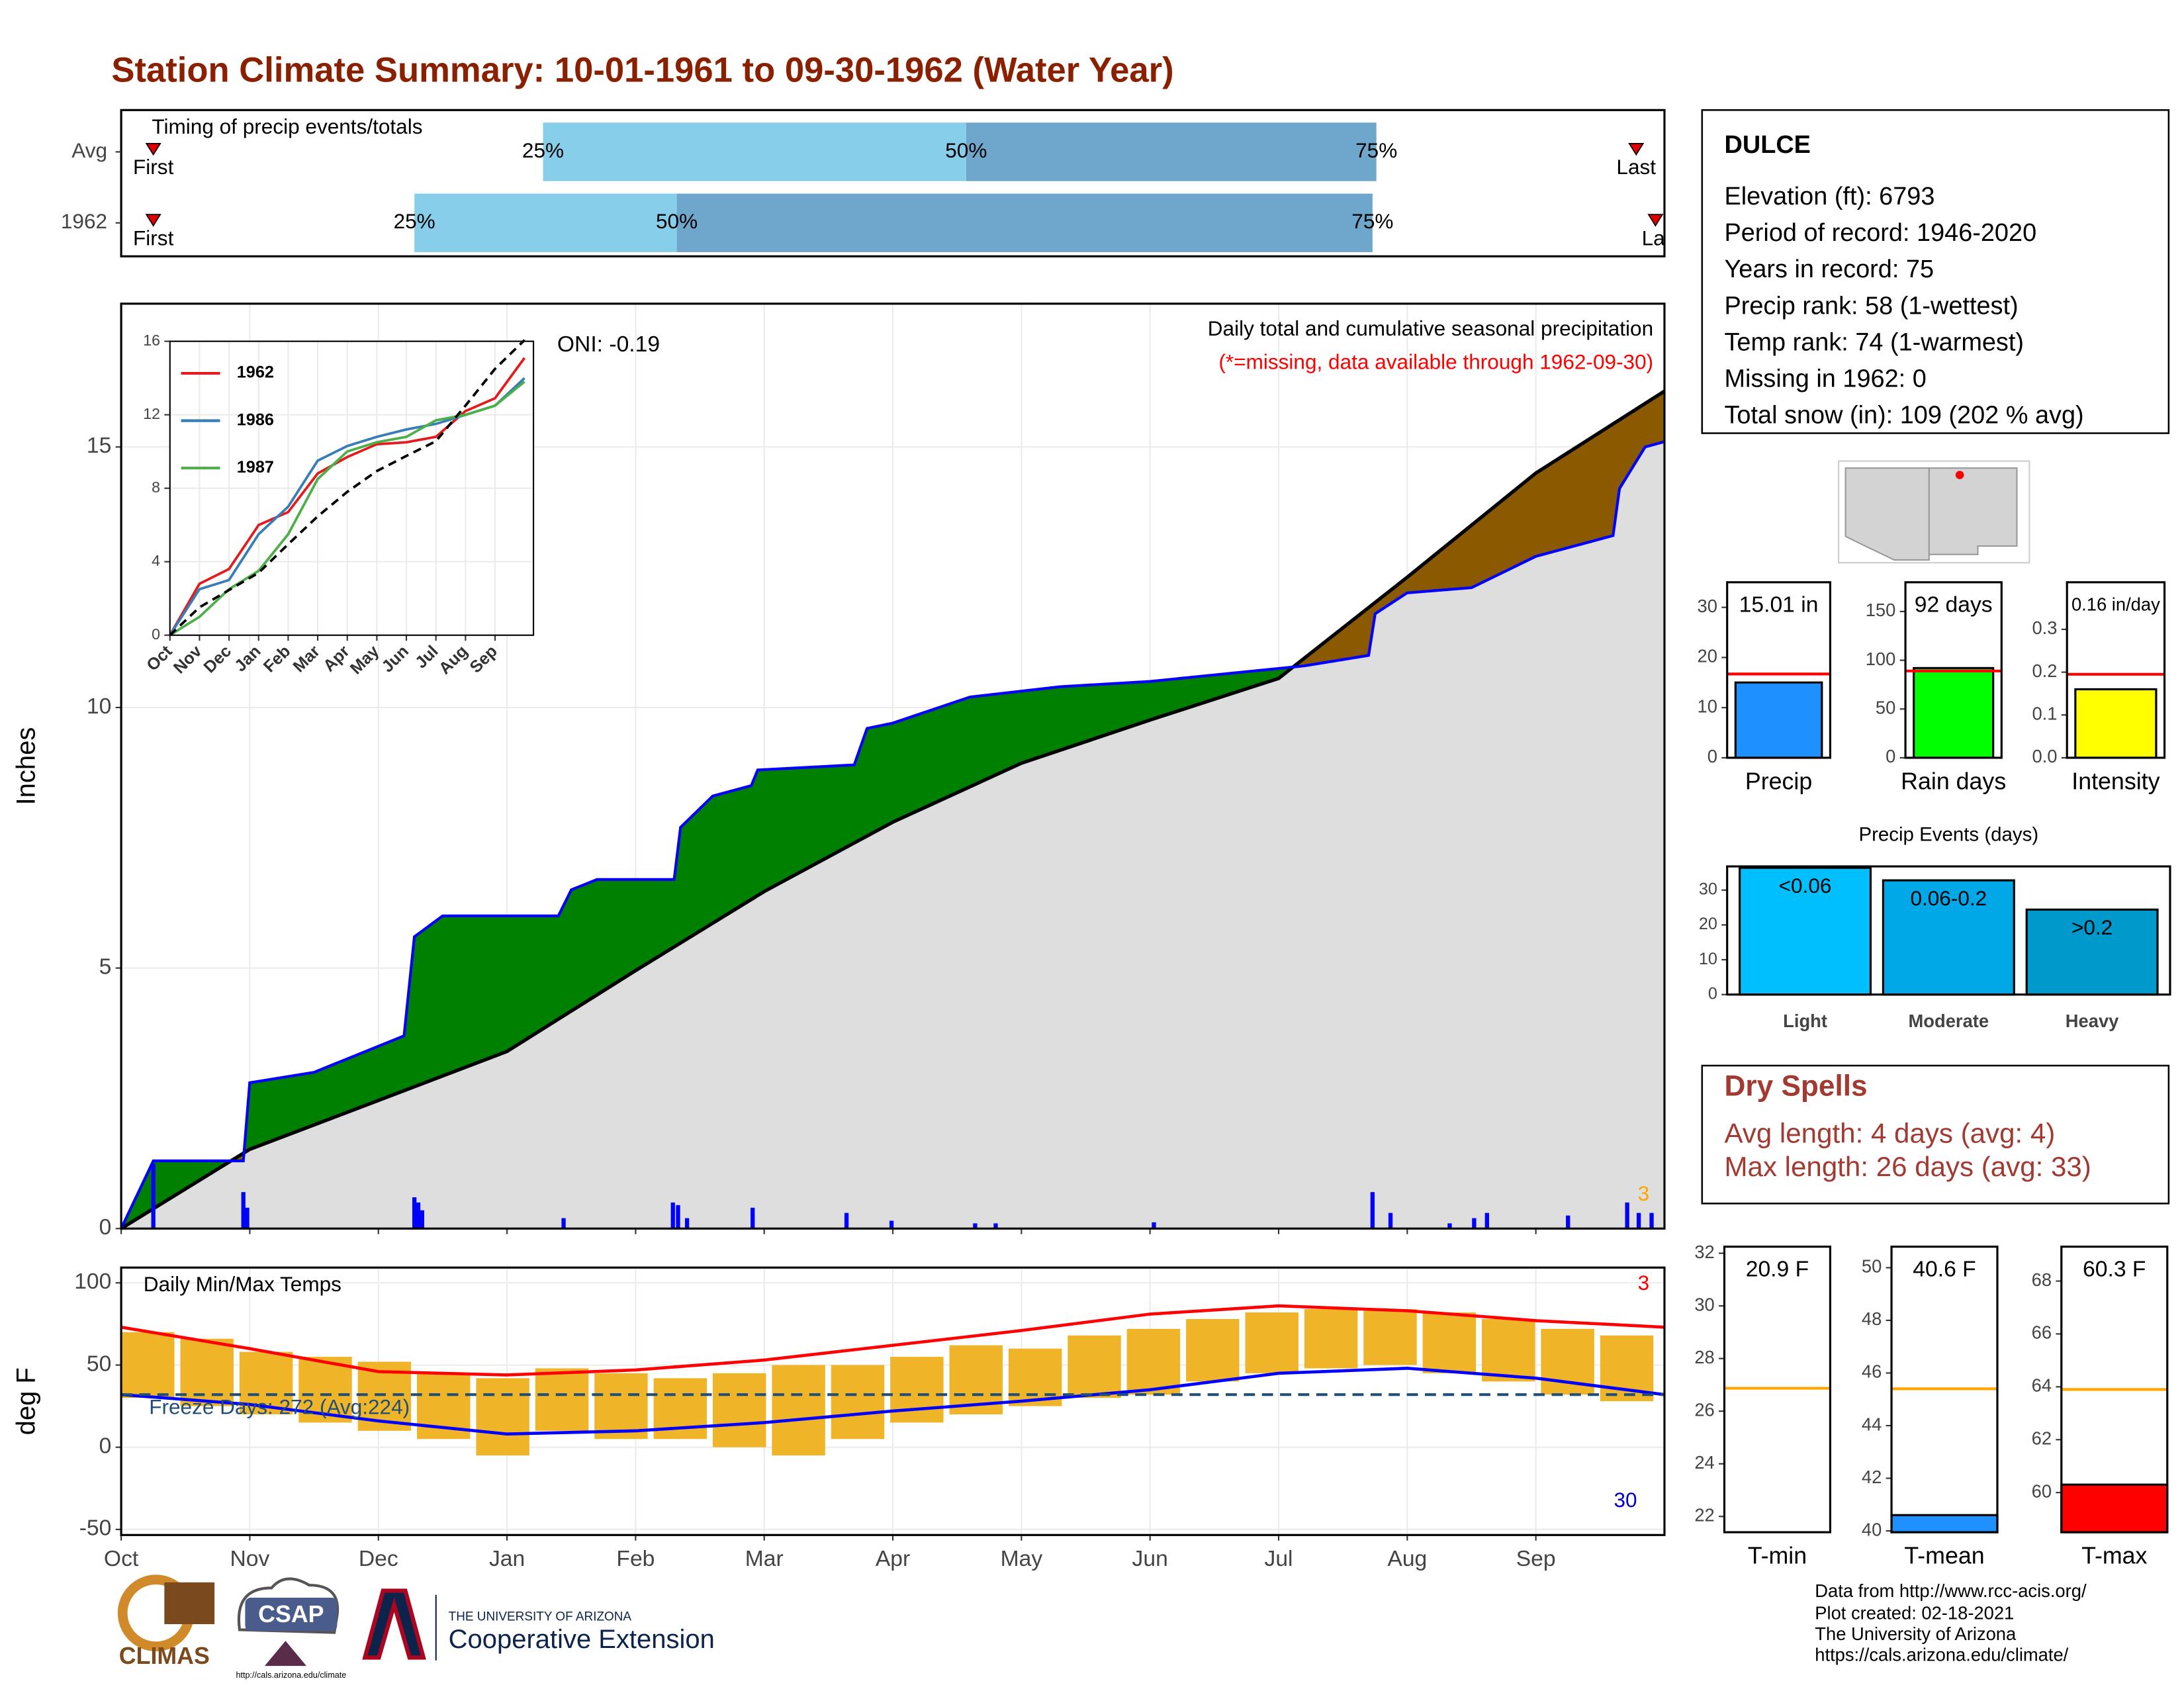 The width and height of the screenshot is (2184, 1691). I want to click on quartile-label: 75%, so click(1372, 221).